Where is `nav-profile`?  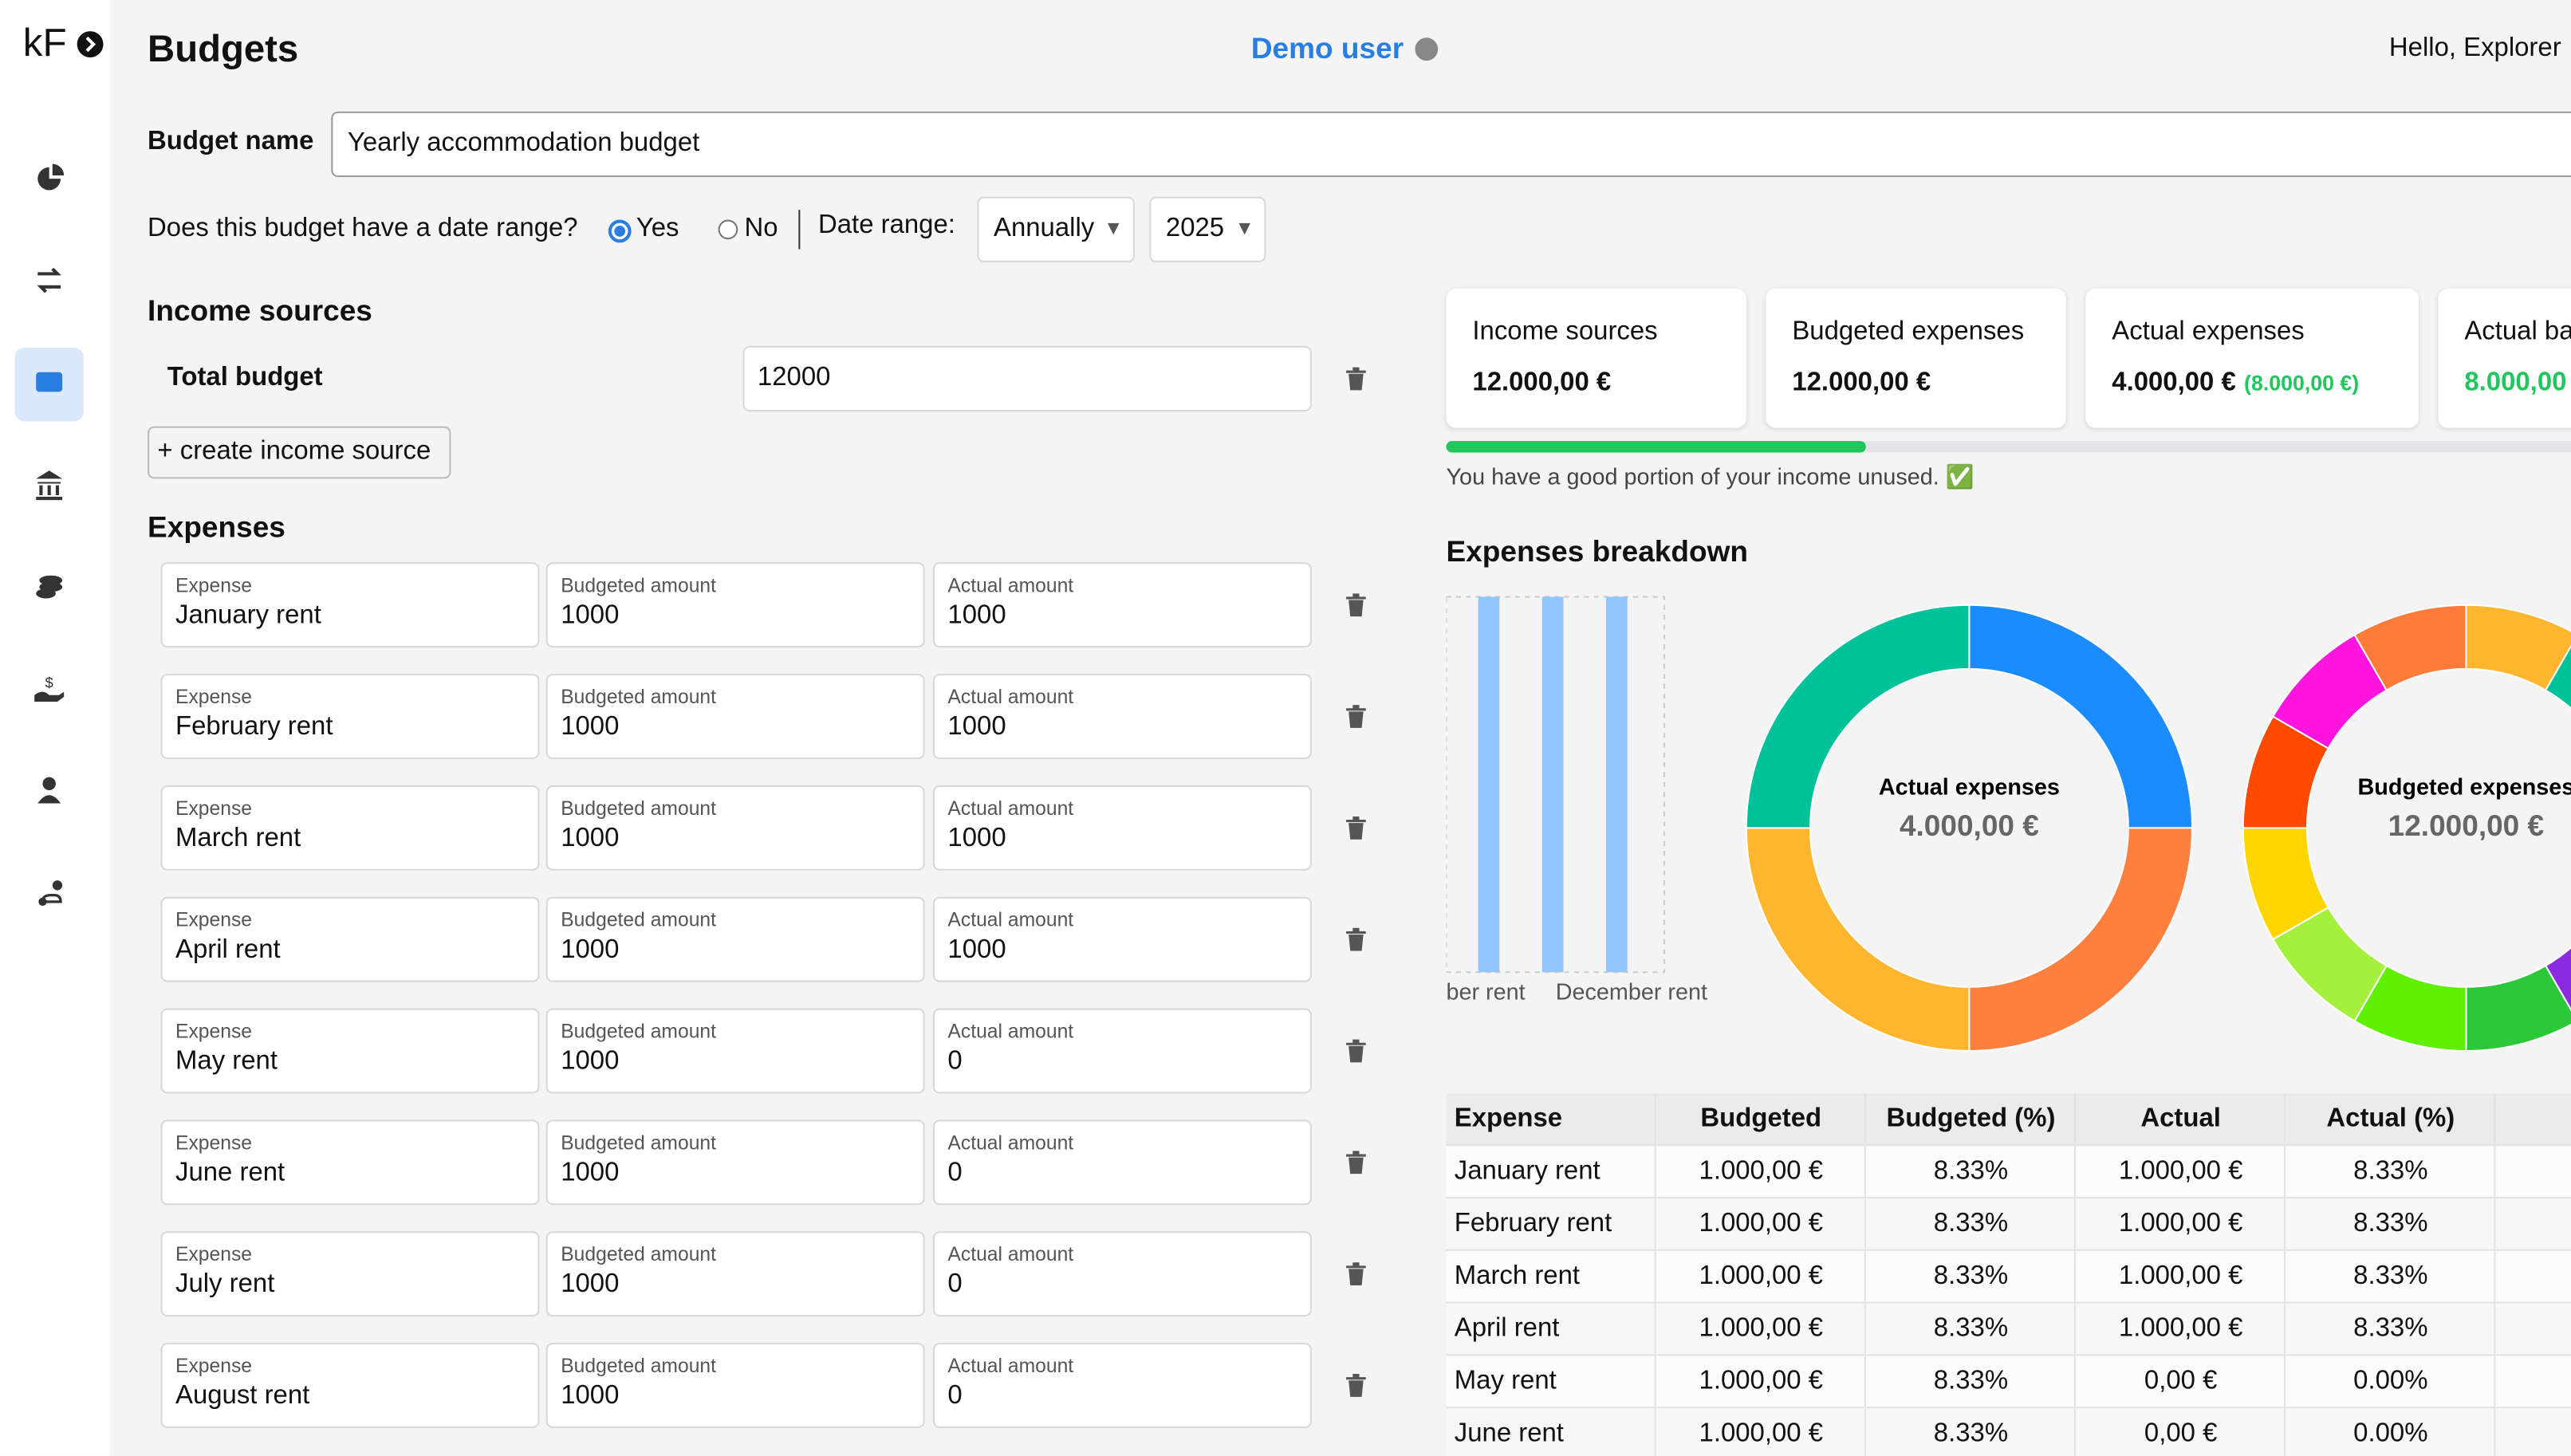 nav-profile is located at coordinates (49, 784).